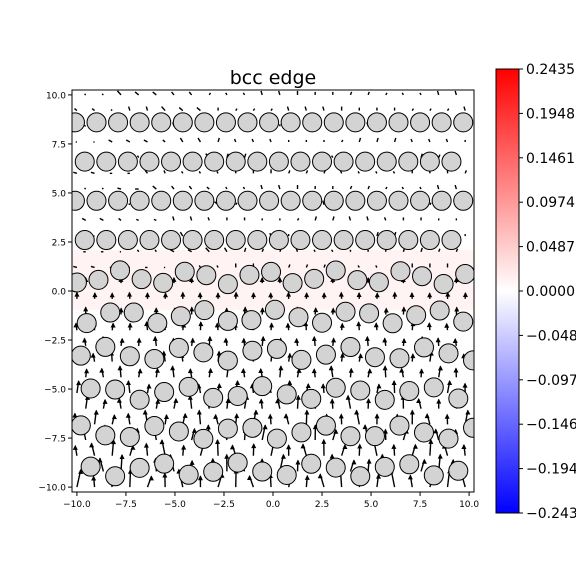 This screenshot has height=576, width=576. What do you see at coordinates (224, 505) in the screenshot?
I see `x-tick-label: −2.5` at bounding box center [224, 505].